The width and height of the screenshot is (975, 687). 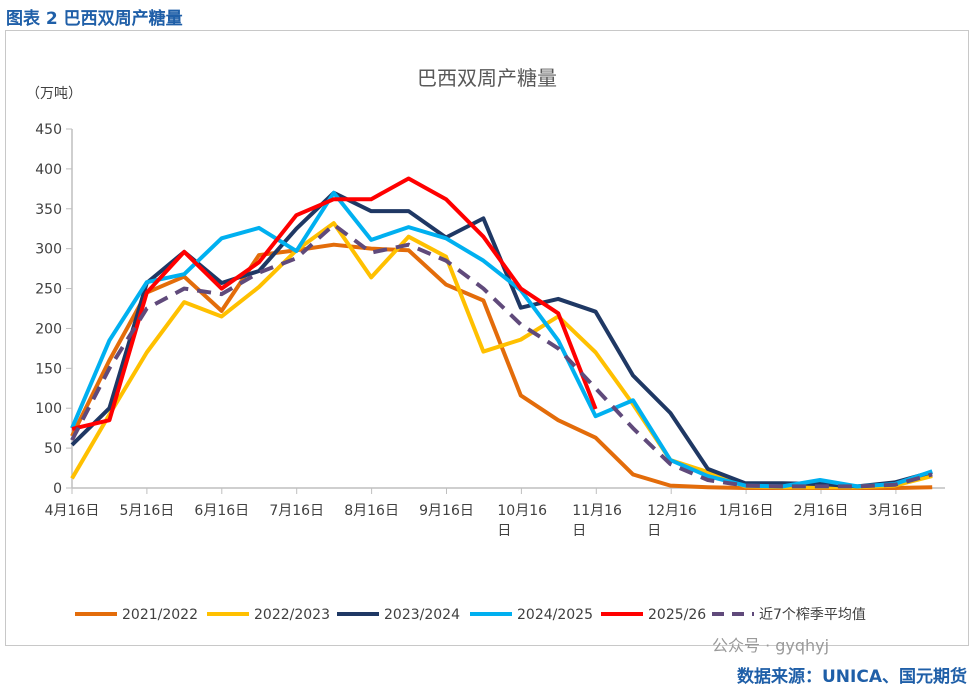 What do you see at coordinates (296, 511) in the screenshot?
I see `x-tick-label: 7月16日` at bounding box center [296, 511].